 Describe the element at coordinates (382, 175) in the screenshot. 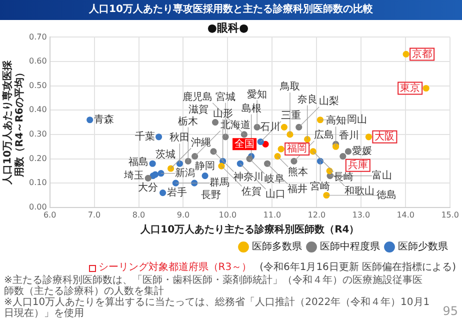

I see `annotation: 富山` at that location.